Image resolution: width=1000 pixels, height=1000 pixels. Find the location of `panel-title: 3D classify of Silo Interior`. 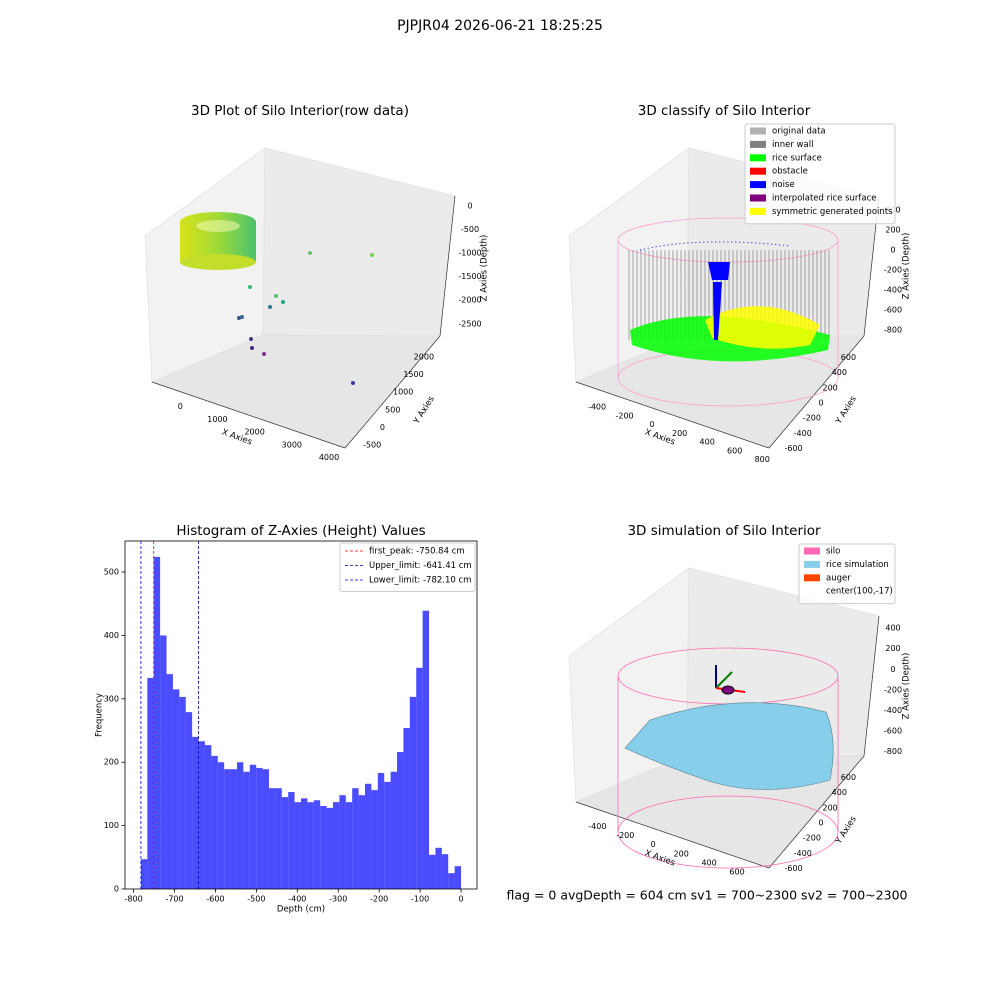

panel-title: 3D classify of Silo Interior is located at coordinates (724, 111).